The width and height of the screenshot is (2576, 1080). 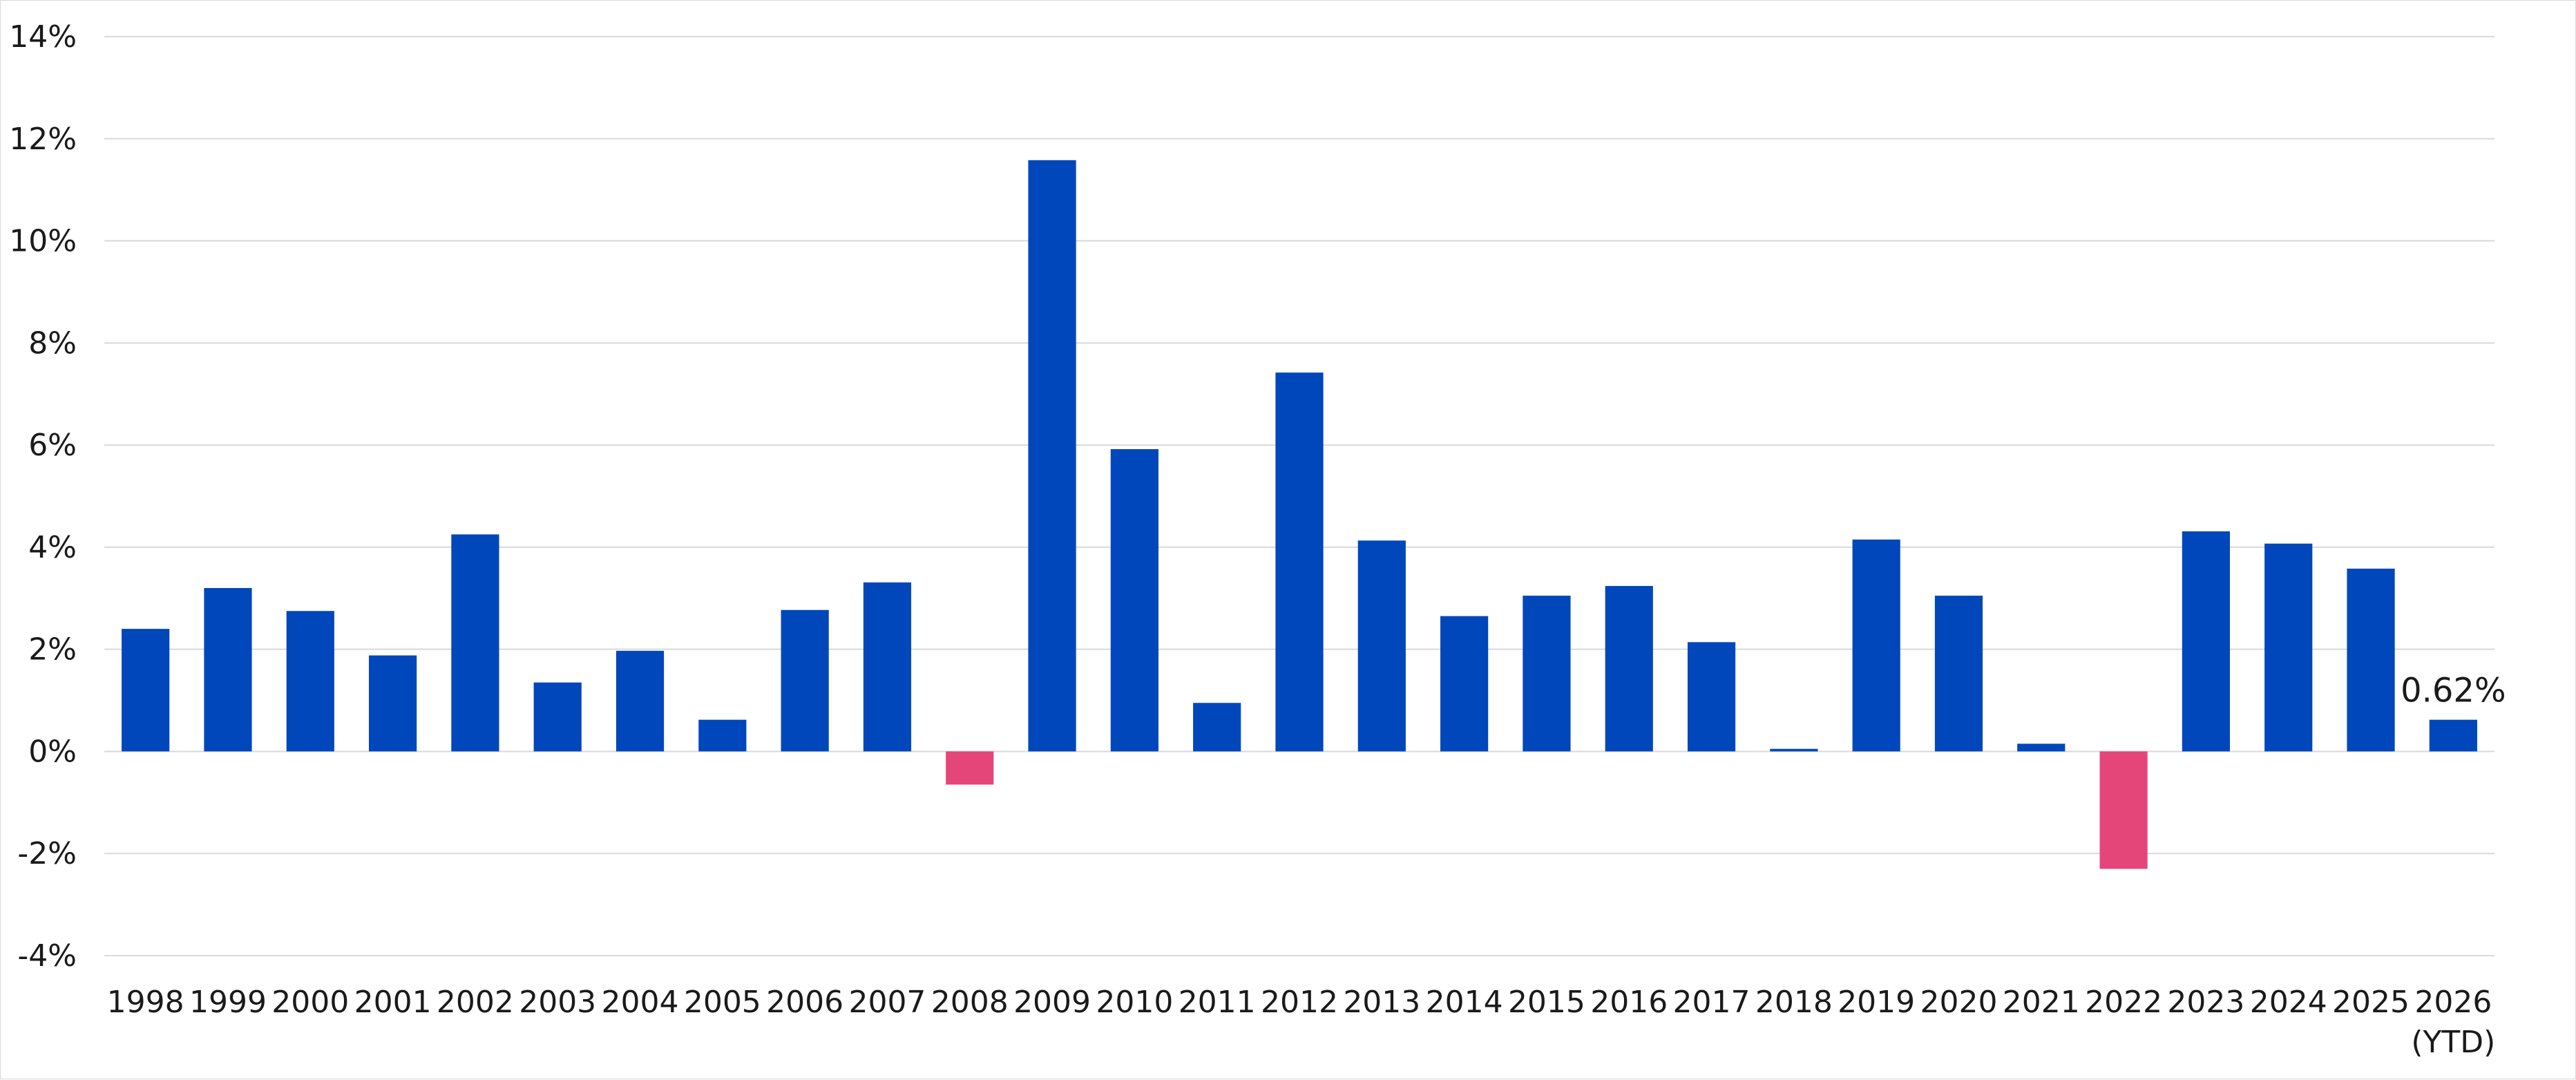 I want to click on bar-2017, so click(x=1711, y=697).